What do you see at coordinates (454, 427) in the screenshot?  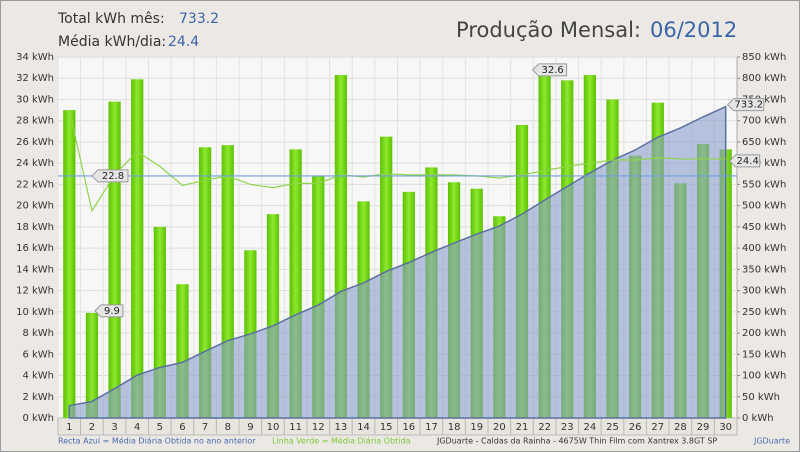 I see `x-tick-label: 18` at bounding box center [454, 427].